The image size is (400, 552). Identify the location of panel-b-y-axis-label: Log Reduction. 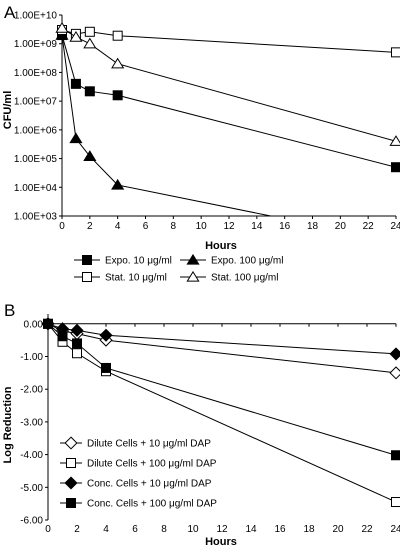
(8, 424).